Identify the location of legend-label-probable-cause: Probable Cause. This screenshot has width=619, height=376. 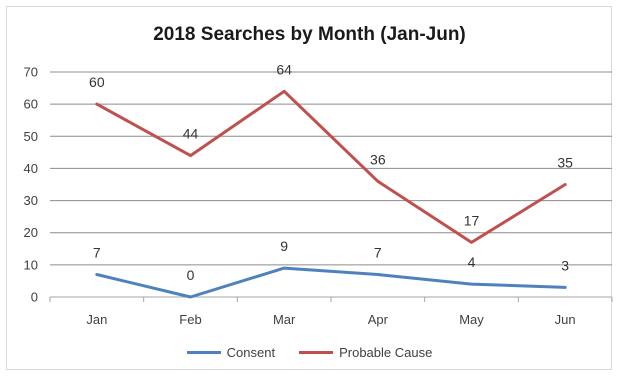
(386, 352).